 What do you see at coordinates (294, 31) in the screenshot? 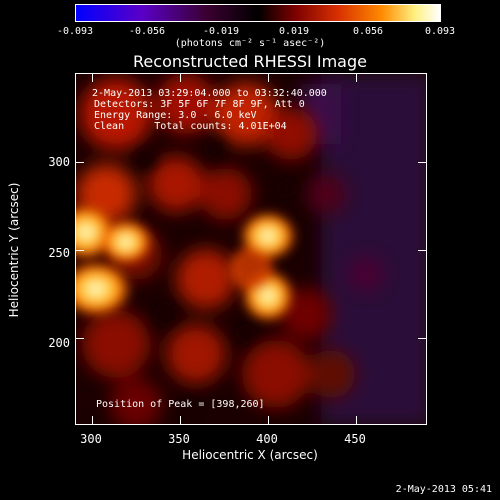
I see `colorbar-tick: 0.019` at bounding box center [294, 31].